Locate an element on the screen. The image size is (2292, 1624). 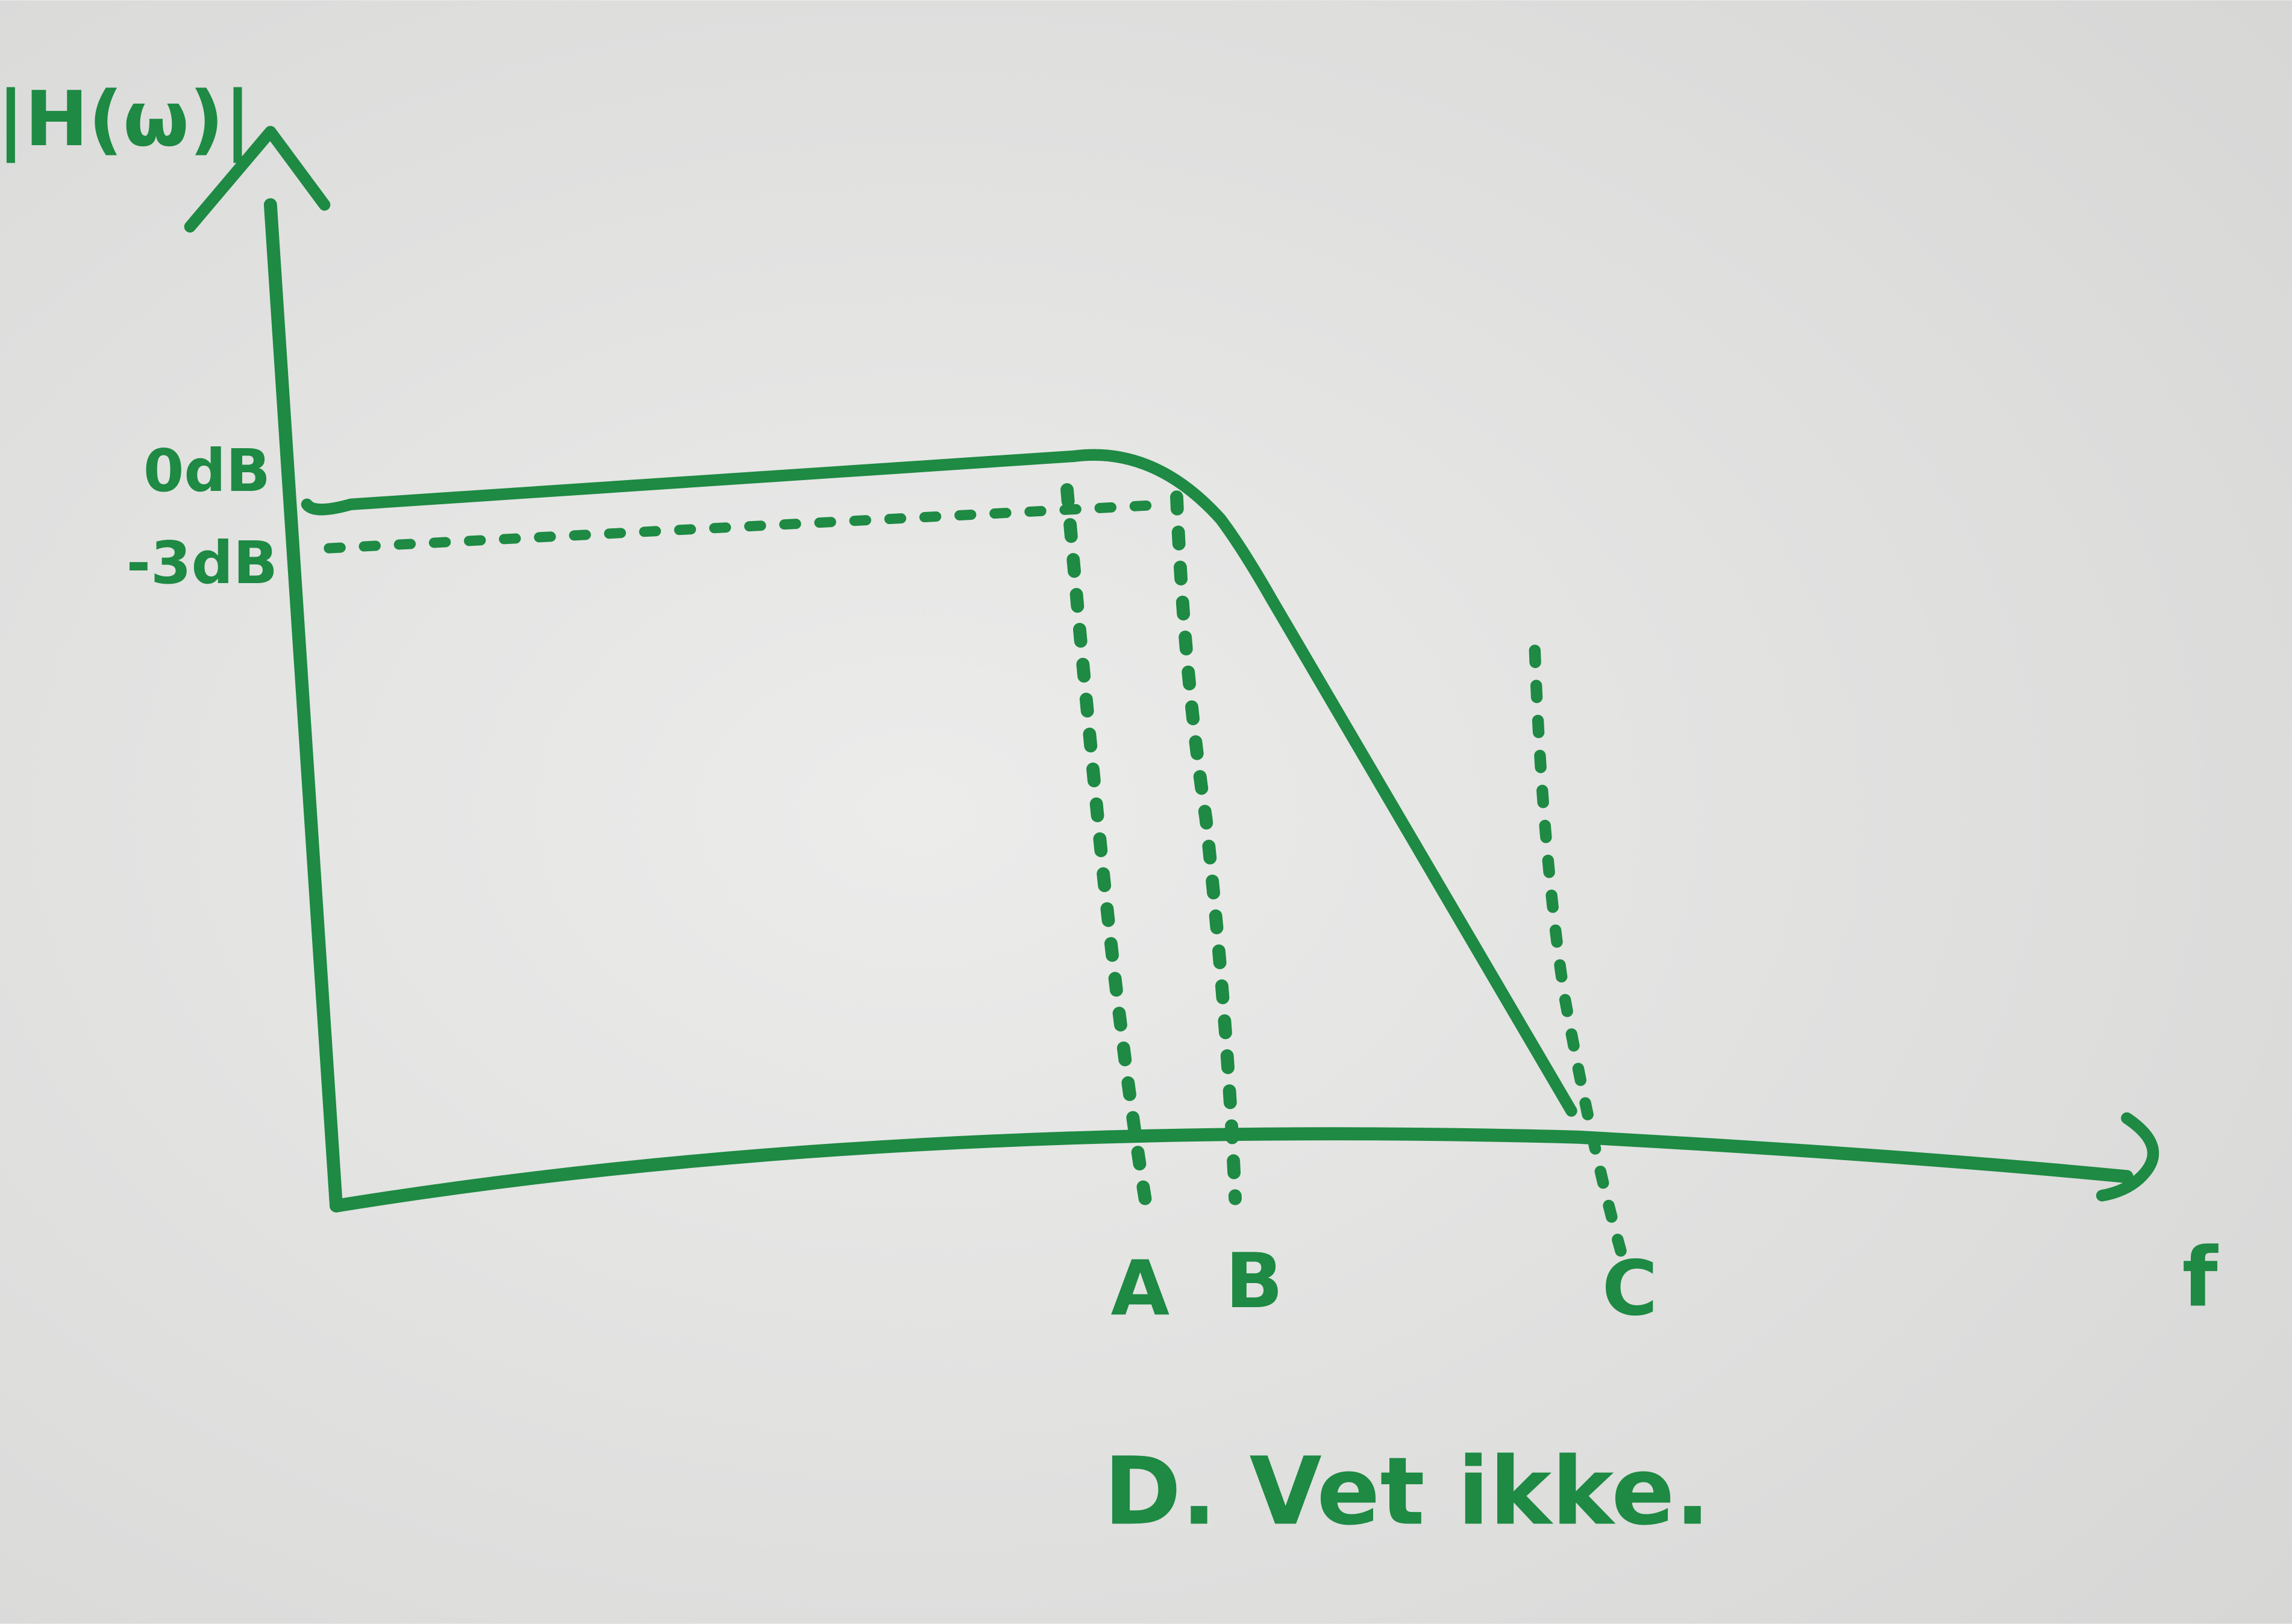
minus-3db-guide is located at coordinates (749, 526).